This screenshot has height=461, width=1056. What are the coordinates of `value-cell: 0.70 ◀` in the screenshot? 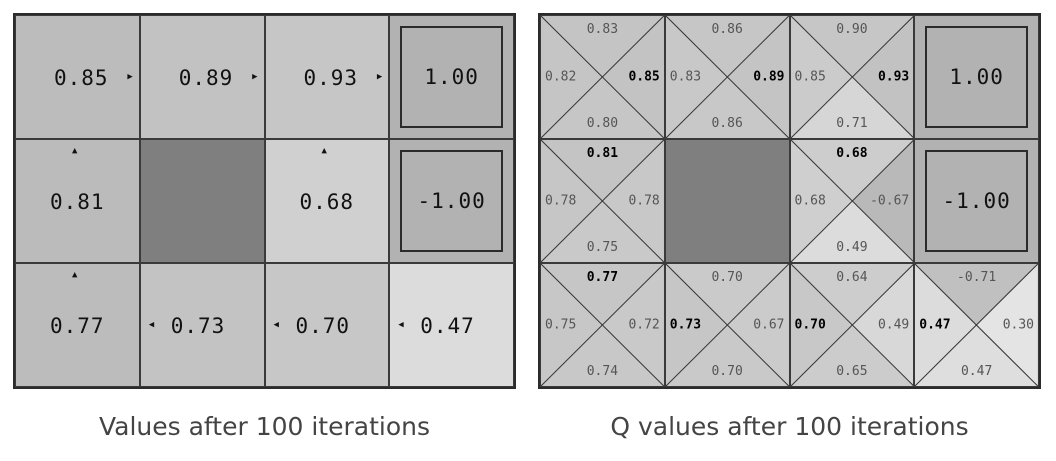 It's located at (327, 325).